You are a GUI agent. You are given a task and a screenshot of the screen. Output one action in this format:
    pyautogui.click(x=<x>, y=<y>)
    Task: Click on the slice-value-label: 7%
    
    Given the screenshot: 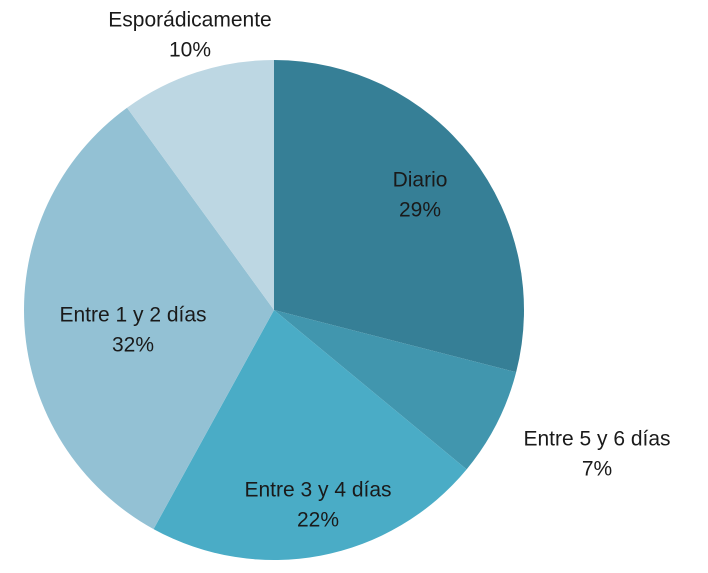 What is the action you would take?
    pyautogui.click(x=597, y=469)
    